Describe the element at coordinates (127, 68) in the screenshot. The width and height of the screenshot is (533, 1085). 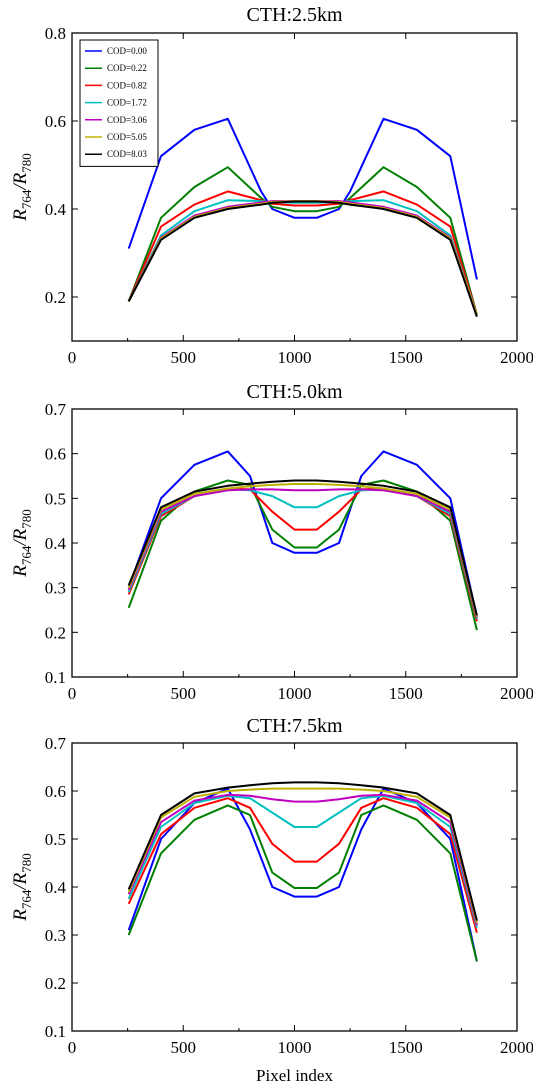
I see `legend-entry: COD=0.22` at that location.